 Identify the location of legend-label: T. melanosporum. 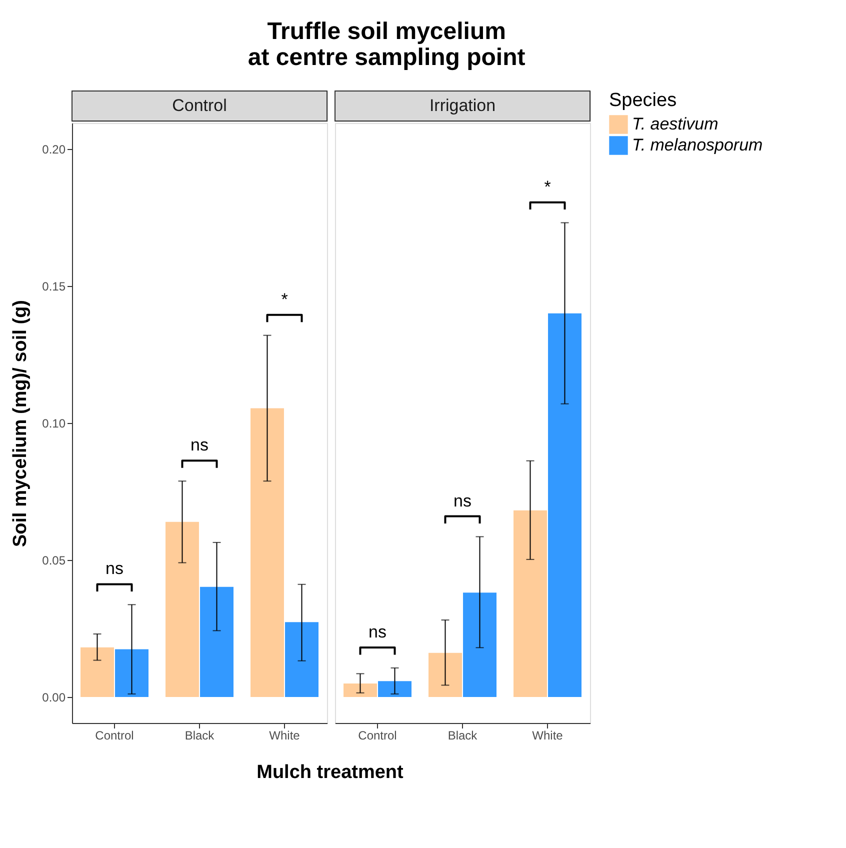
(697, 145).